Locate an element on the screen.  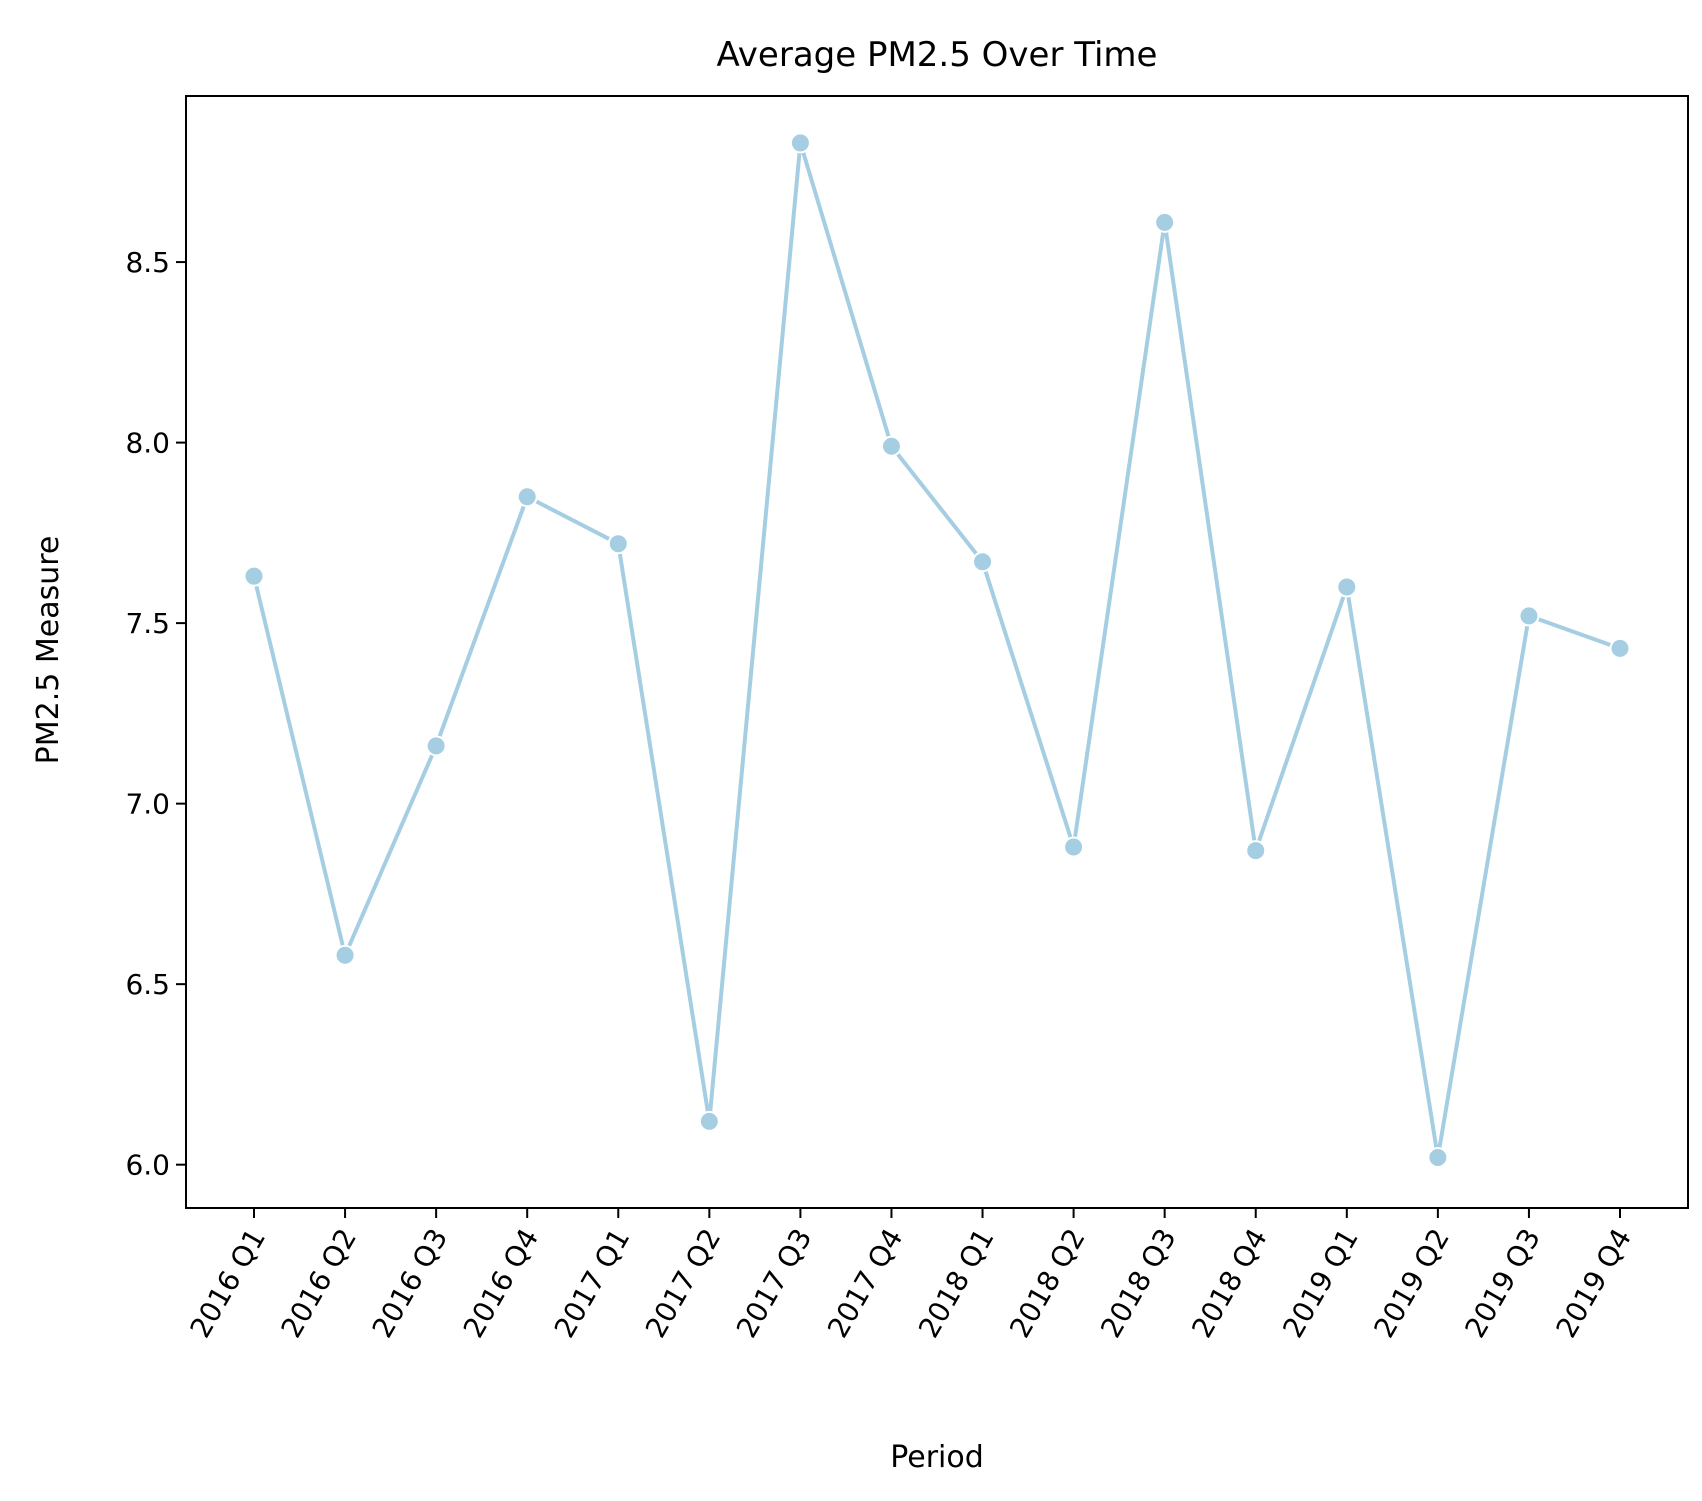
y-tick-label: 7.0 is located at coordinates (147, 804).